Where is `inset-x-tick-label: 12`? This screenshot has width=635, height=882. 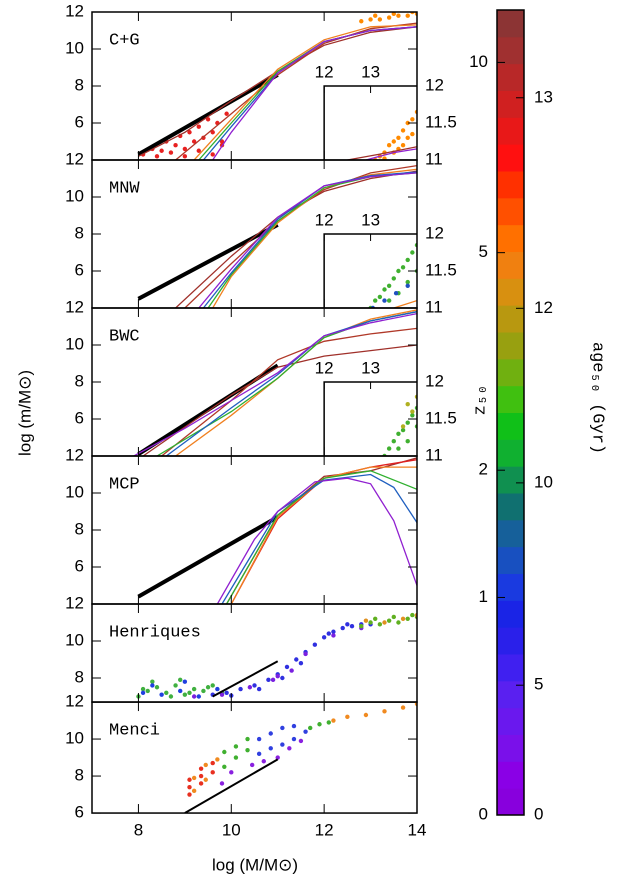 inset-x-tick-label: 12 is located at coordinates (324, 219).